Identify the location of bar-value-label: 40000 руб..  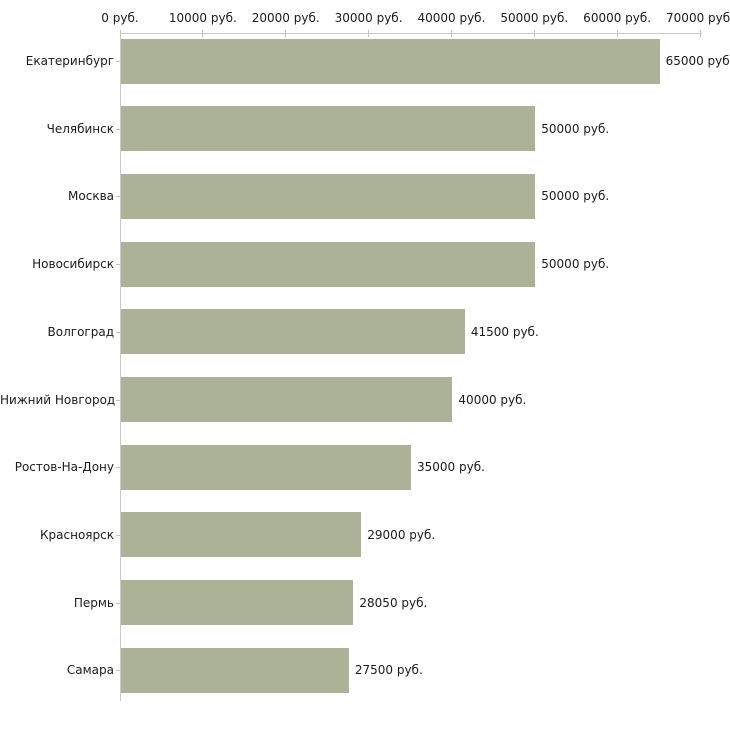
(492, 399).